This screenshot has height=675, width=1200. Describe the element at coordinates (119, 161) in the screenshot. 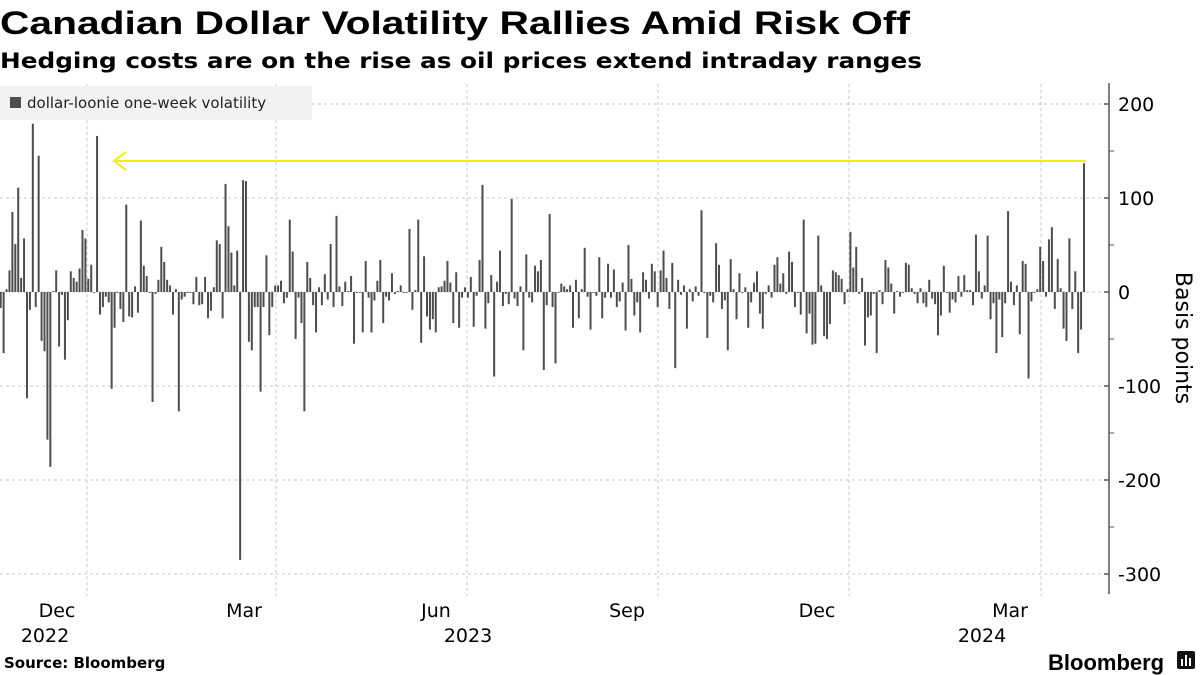

I see `arrow-head-icon` at that location.